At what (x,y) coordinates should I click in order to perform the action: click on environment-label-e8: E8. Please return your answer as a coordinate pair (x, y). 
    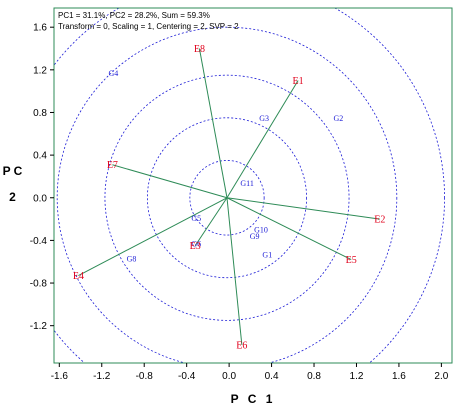
    Looking at the image, I should click on (199, 49).